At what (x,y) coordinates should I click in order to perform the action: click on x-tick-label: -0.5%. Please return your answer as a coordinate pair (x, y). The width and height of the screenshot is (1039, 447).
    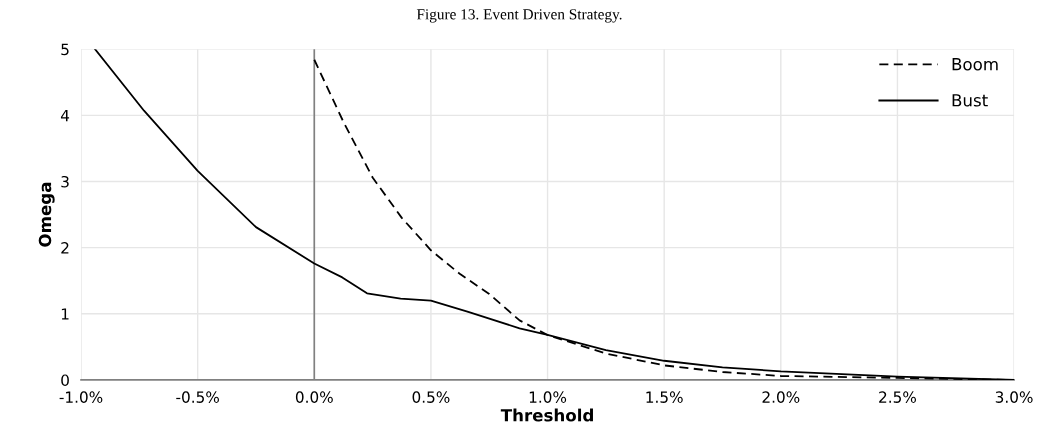
    Looking at the image, I should click on (197, 397).